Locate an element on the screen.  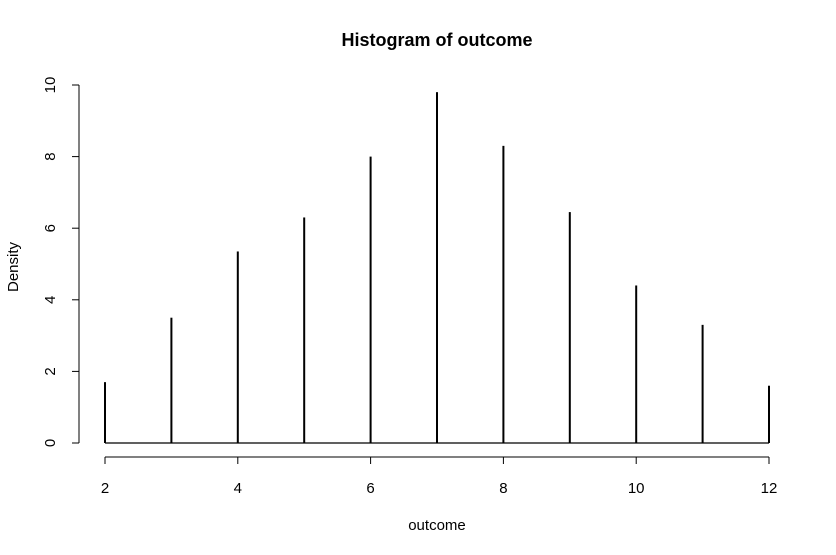
x-axis-label: outcome is located at coordinates (437, 525).